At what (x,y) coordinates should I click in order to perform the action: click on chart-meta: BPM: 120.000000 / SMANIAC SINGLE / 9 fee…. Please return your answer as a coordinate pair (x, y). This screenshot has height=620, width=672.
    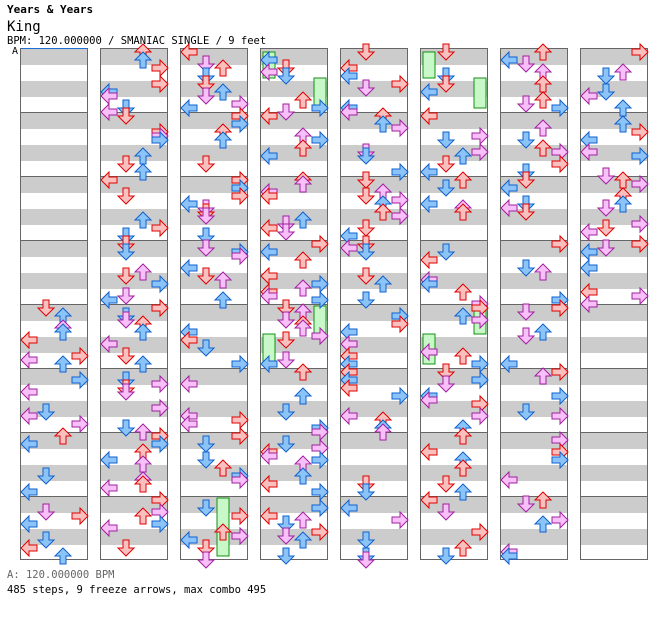
    Looking at the image, I should click on (137, 41).